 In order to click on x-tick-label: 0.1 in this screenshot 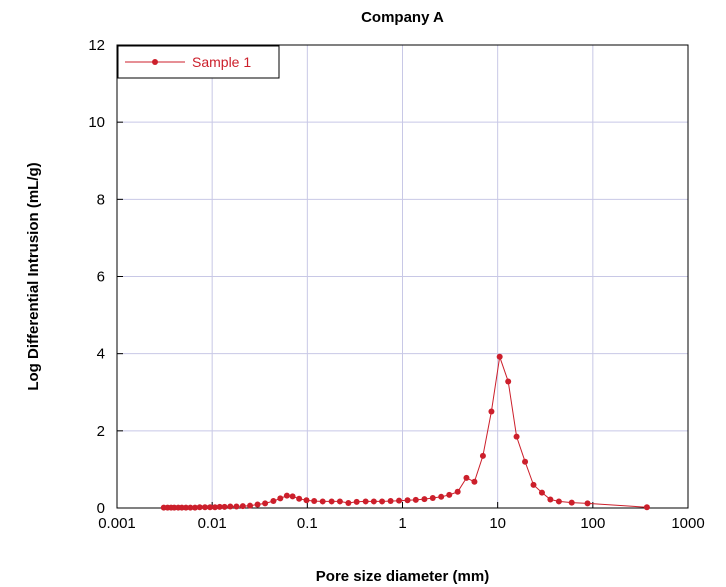, I will do `click(307, 523)`.